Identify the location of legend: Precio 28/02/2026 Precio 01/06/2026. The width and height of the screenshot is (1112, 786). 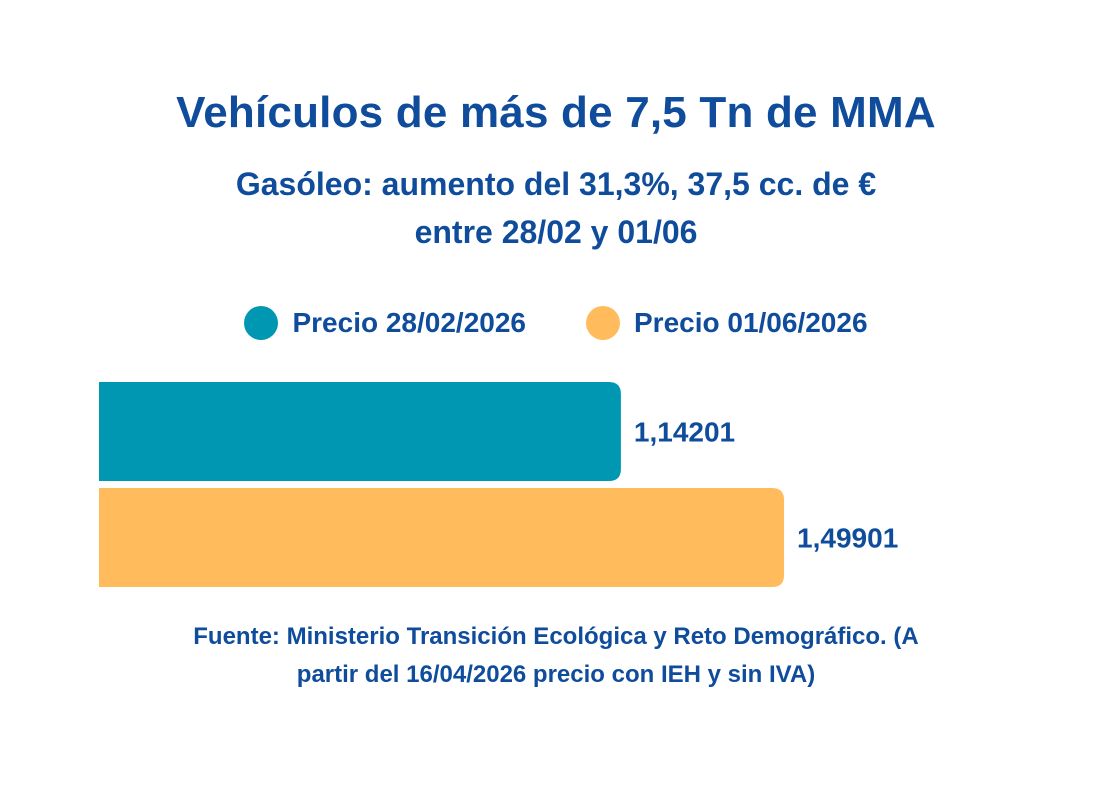
(556, 323).